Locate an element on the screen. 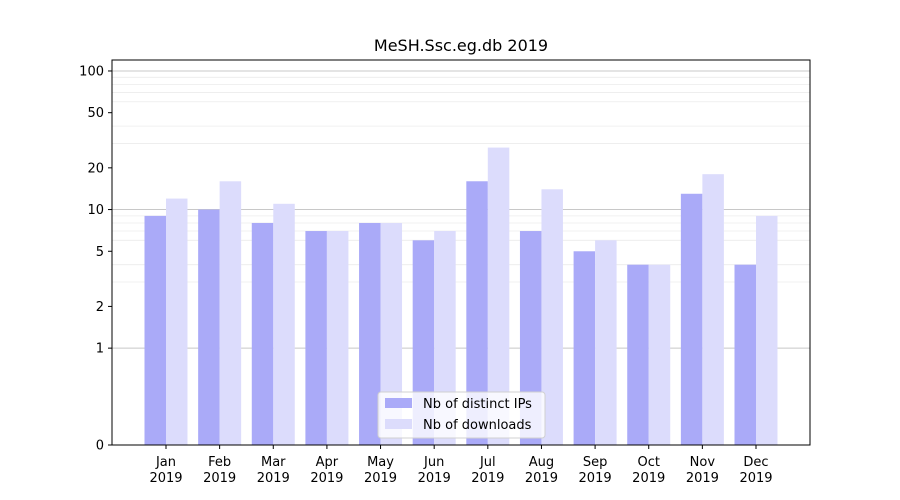 This screenshot has width=900, height=500. x-tick-label-month: Feb is located at coordinates (219, 462).